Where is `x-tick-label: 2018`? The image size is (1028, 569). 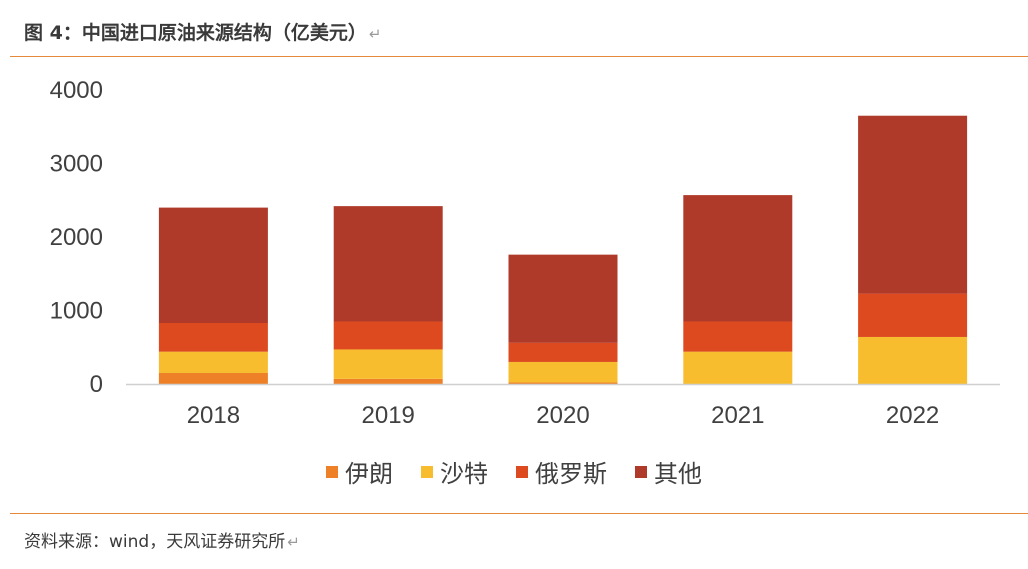
x-tick-label: 2018 is located at coordinates (213, 415).